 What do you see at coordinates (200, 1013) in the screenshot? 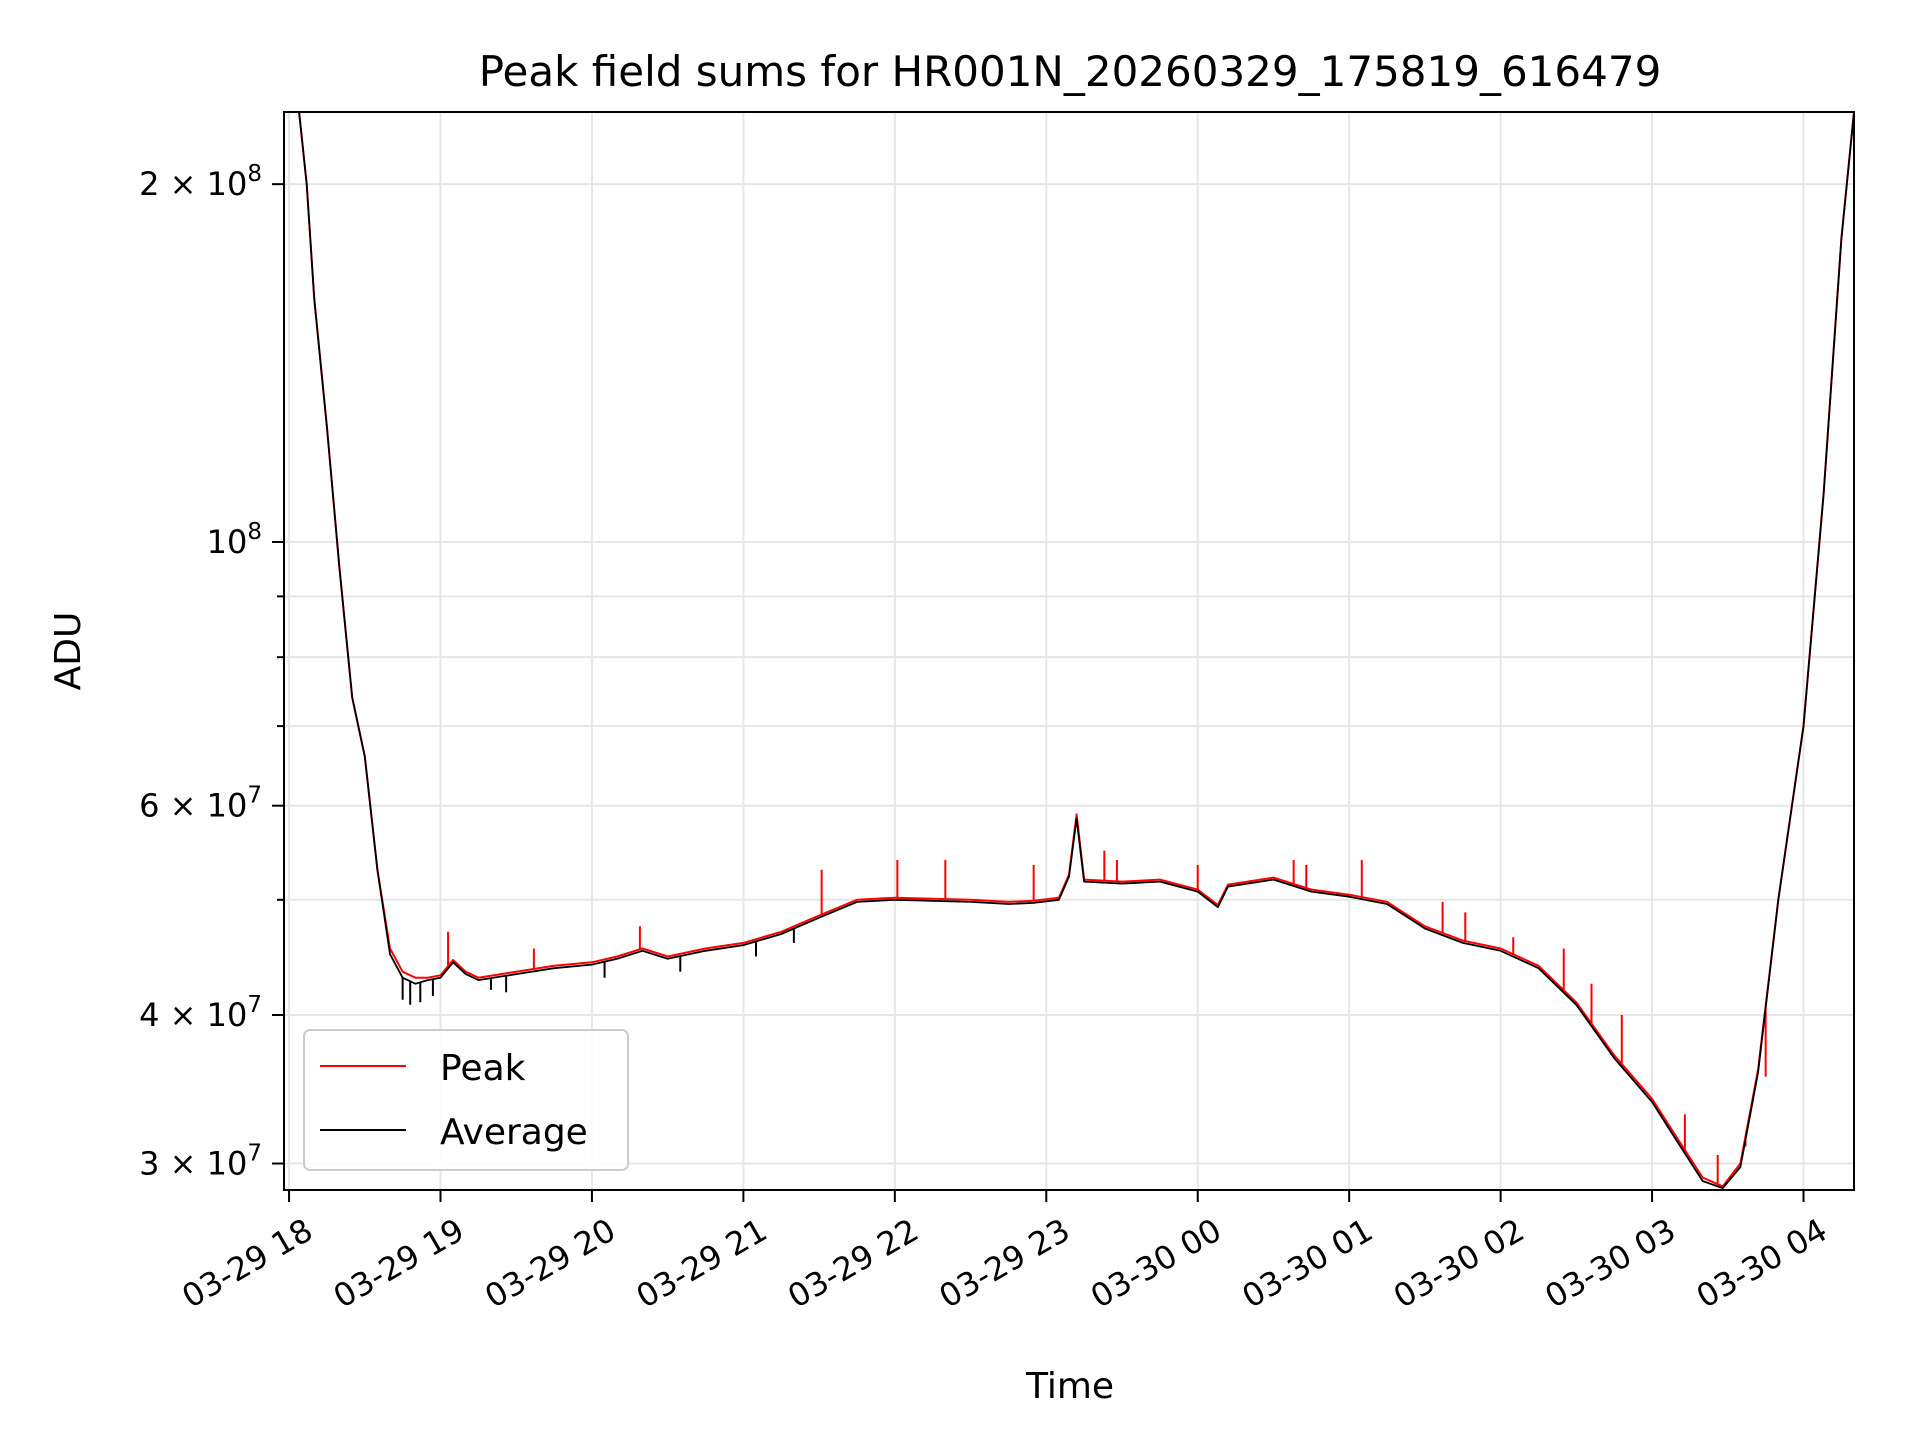
I see `y-tick-label-1: 4 × 107` at bounding box center [200, 1013].